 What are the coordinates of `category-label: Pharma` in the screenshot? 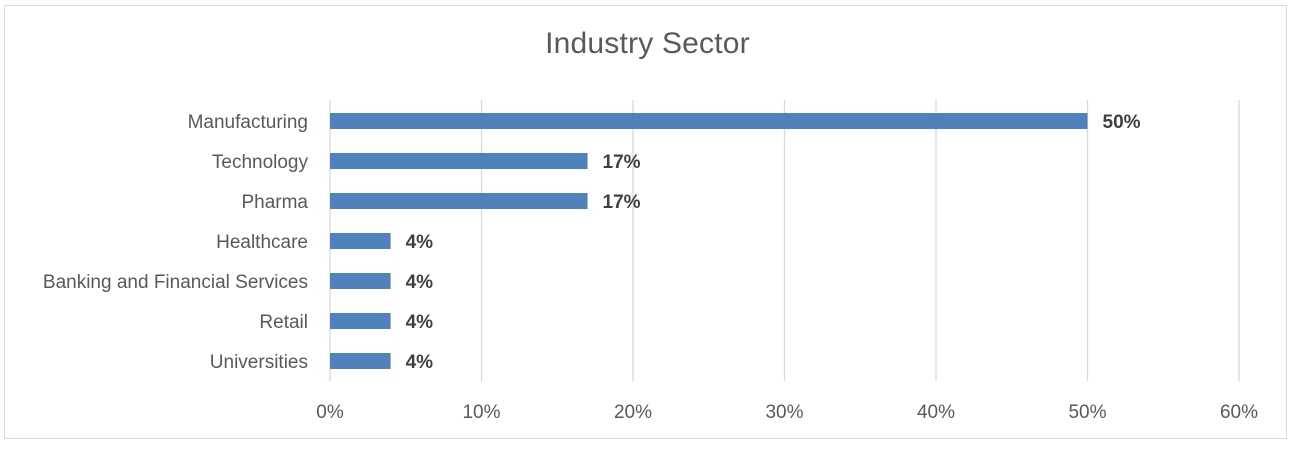 It's located at (274, 202).